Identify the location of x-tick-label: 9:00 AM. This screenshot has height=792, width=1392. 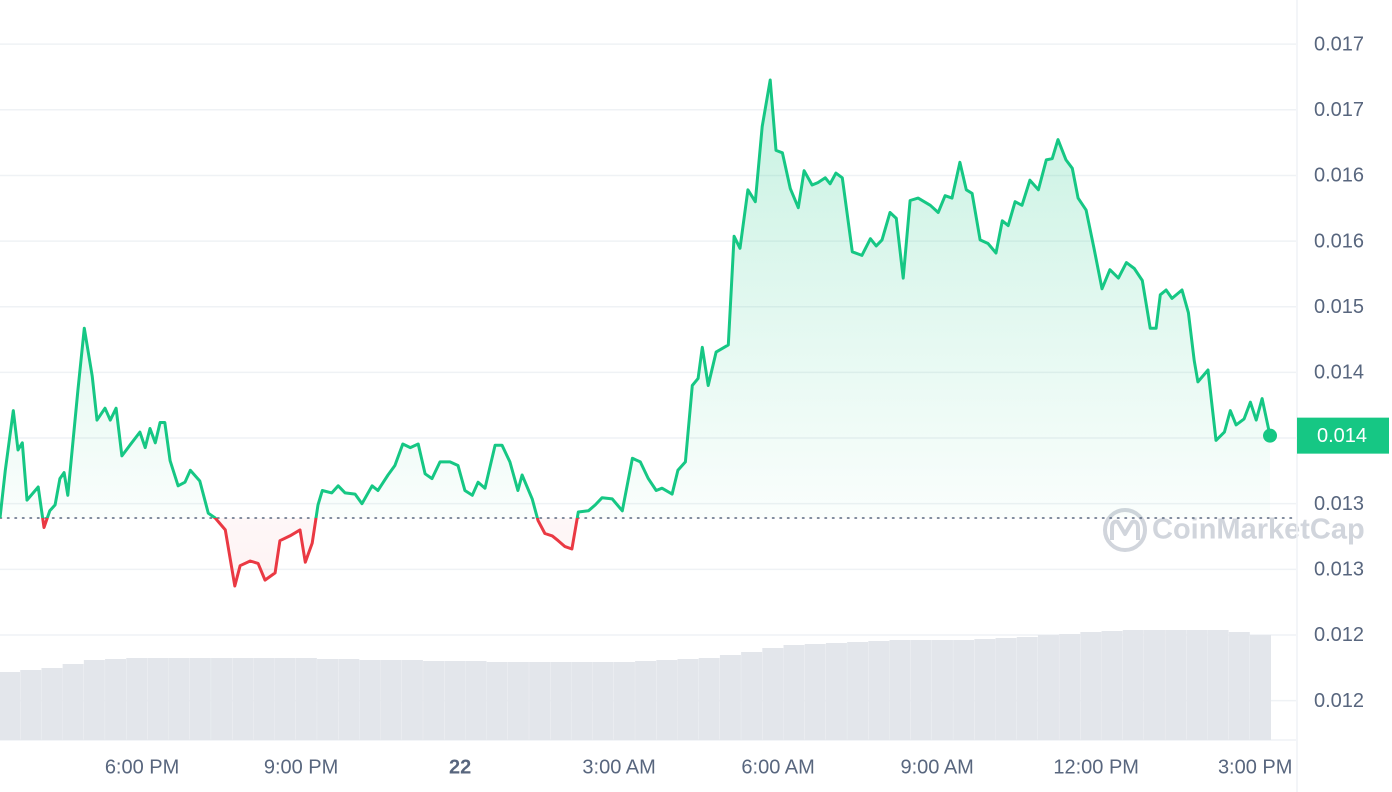
(936, 767).